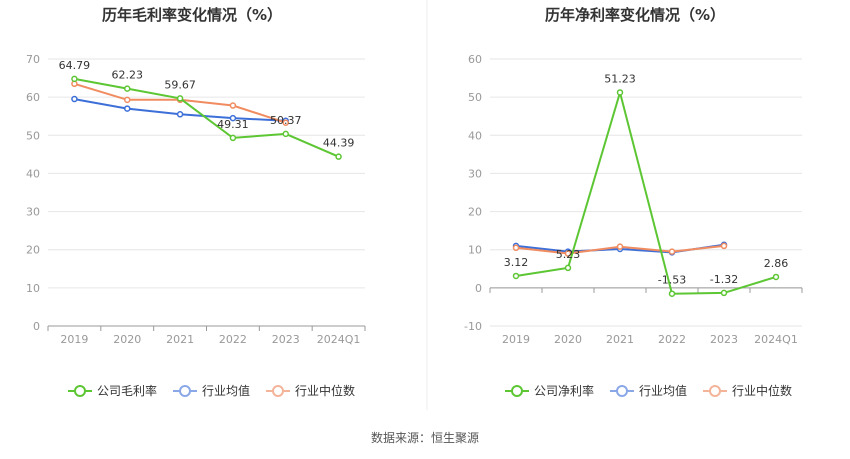 The width and height of the screenshot is (850, 459). I want to click on data-label: 51.23, so click(620, 78).